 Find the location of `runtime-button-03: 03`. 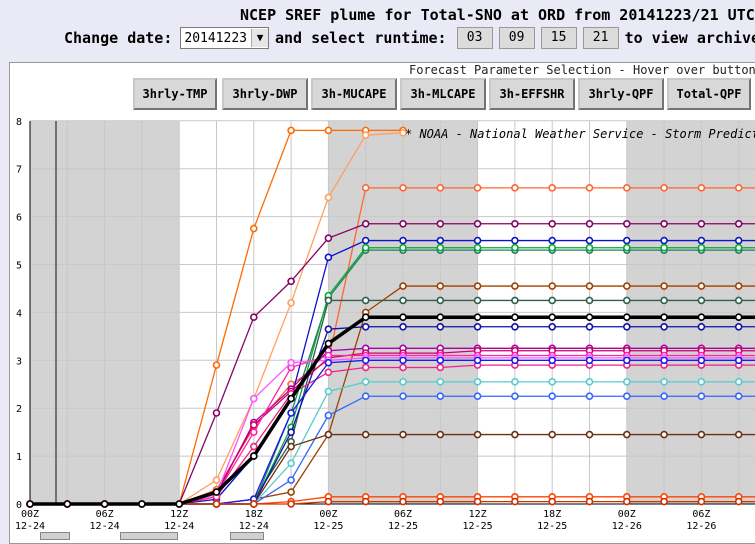

runtime-button-03: 03 is located at coordinates (474, 38).